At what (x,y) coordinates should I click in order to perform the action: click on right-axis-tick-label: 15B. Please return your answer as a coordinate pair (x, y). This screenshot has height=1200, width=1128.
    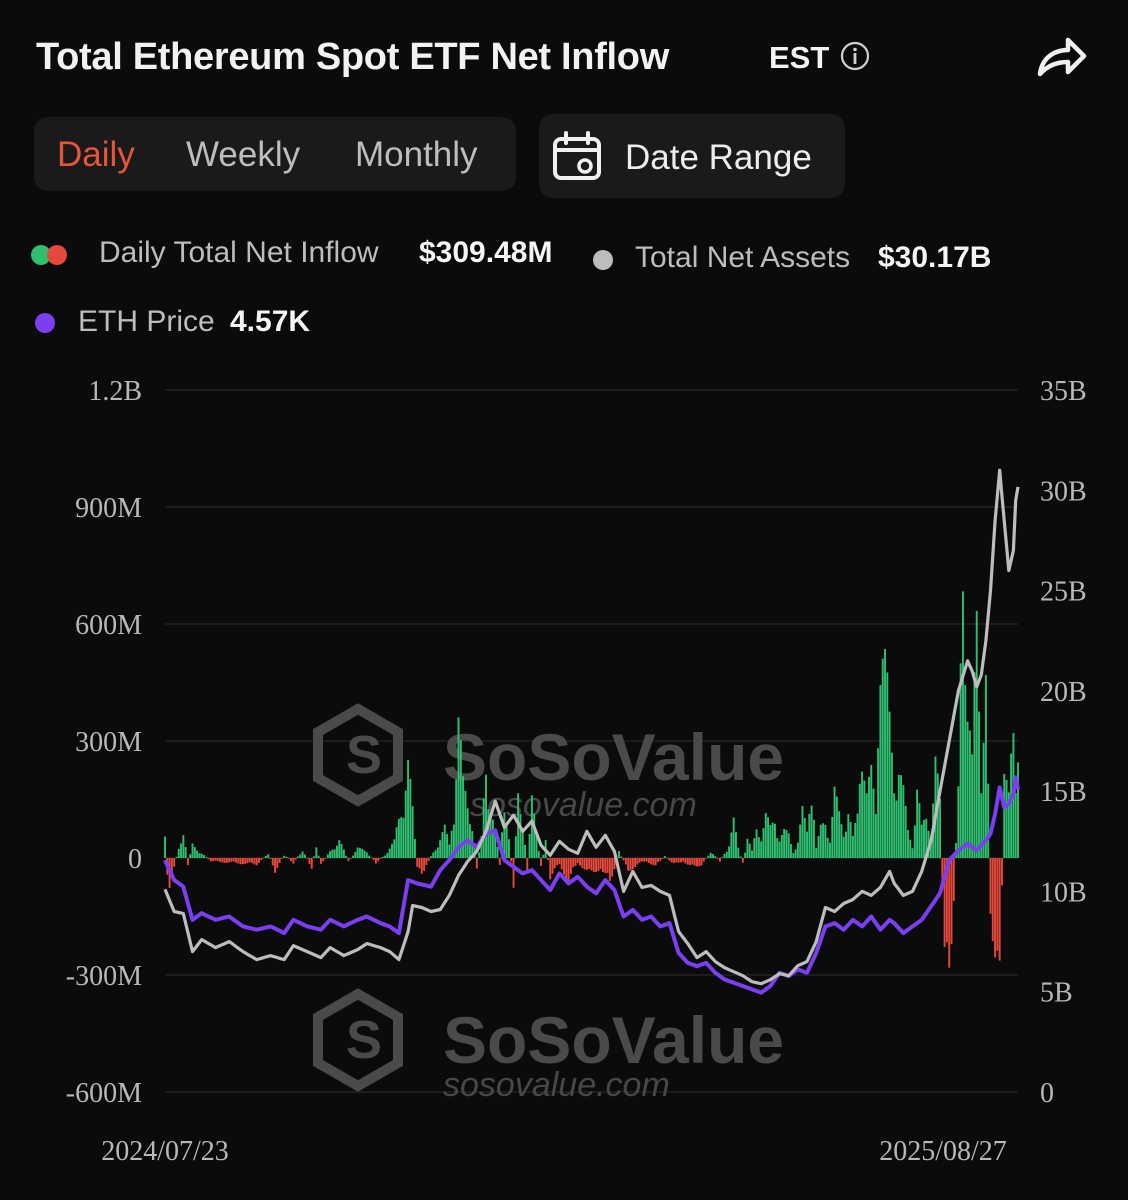
    Looking at the image, I should click on (1063, 792).